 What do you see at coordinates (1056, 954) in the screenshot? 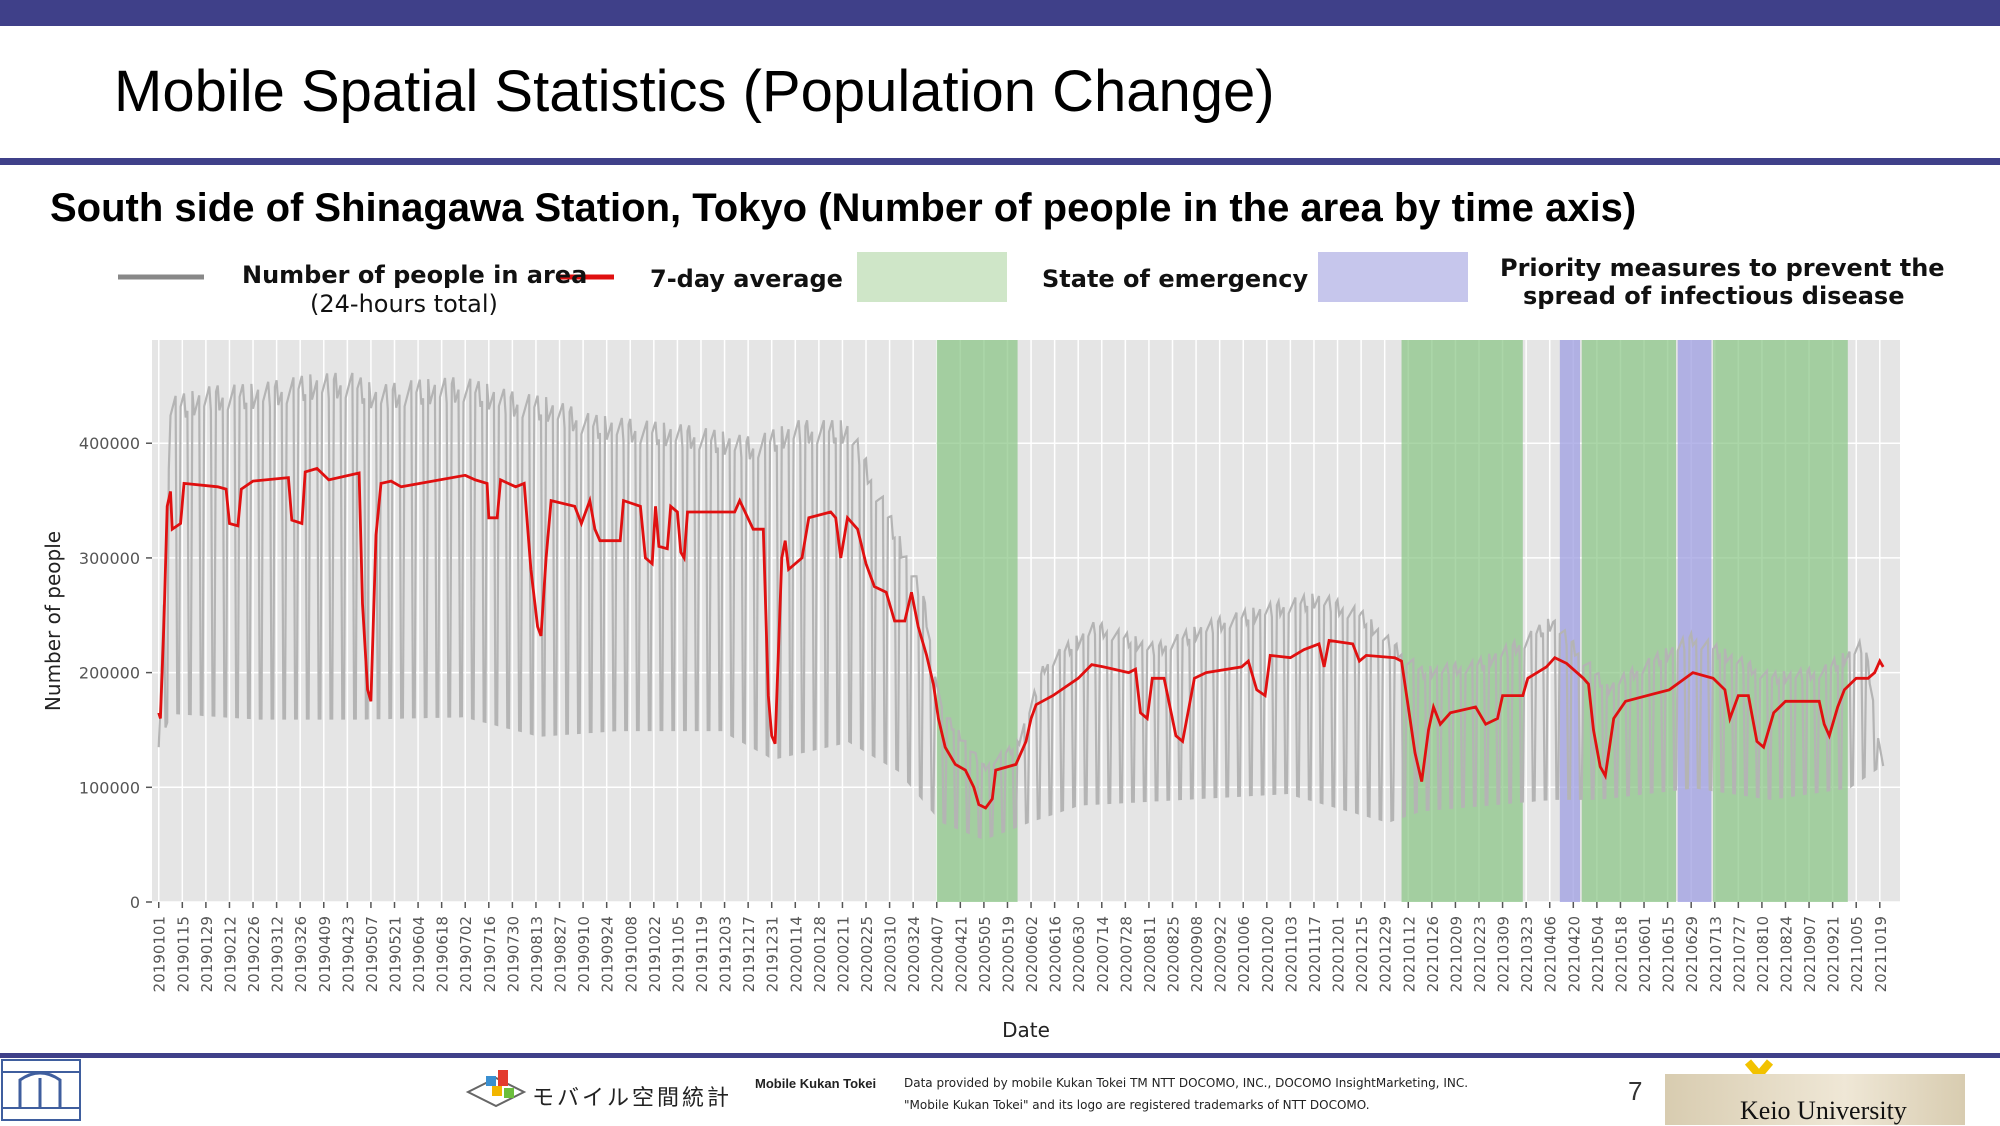
I see `x-tick-label: 20200616` at bounding box center [1056, 954].